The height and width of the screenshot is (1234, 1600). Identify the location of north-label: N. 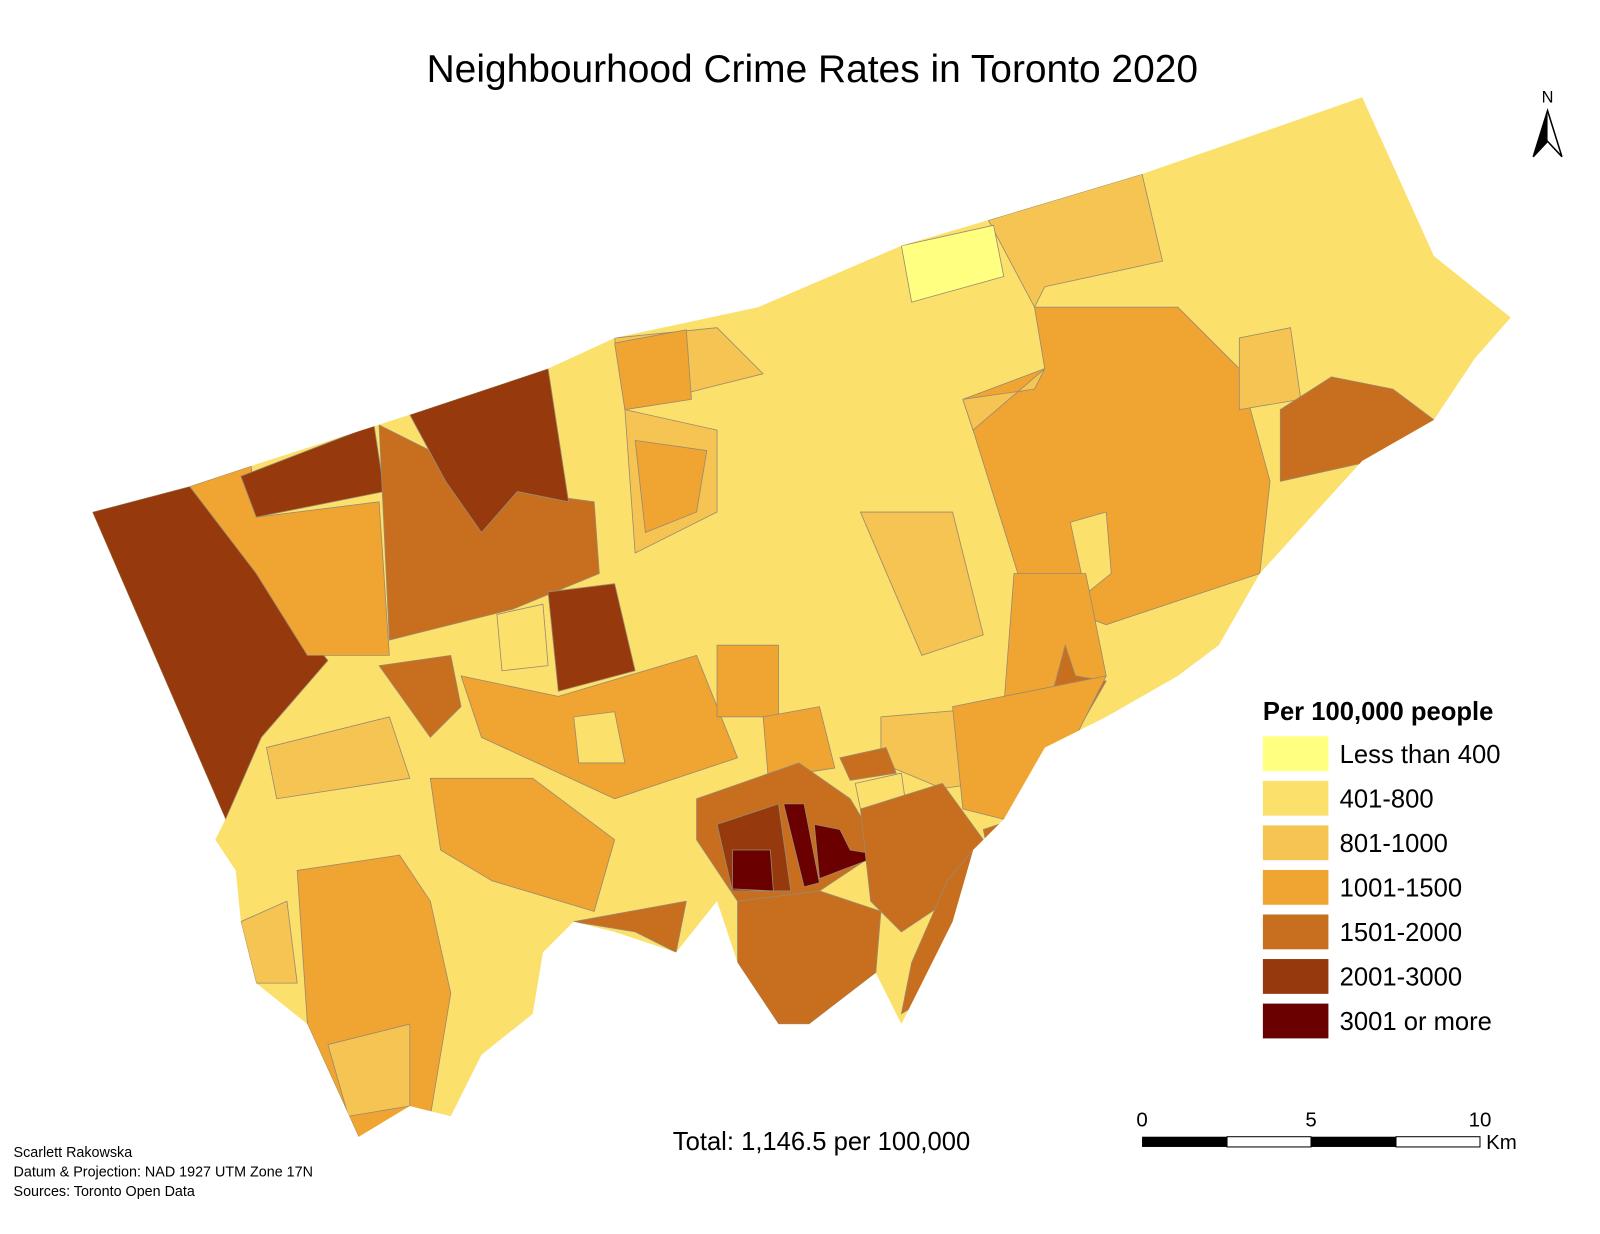
(1548, 97).